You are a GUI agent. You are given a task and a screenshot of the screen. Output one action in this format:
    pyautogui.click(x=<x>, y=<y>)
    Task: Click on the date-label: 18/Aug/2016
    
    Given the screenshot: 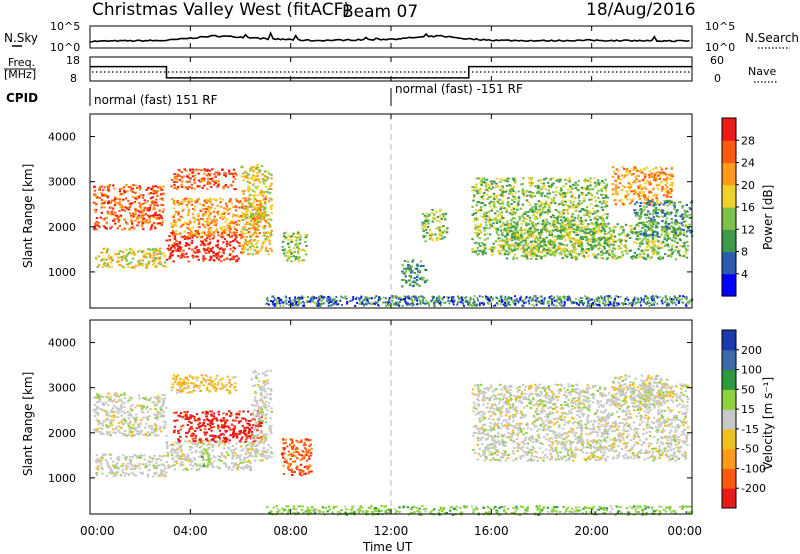 What is the action you would take?
    pyautogui.click(x=641, y=10)
    